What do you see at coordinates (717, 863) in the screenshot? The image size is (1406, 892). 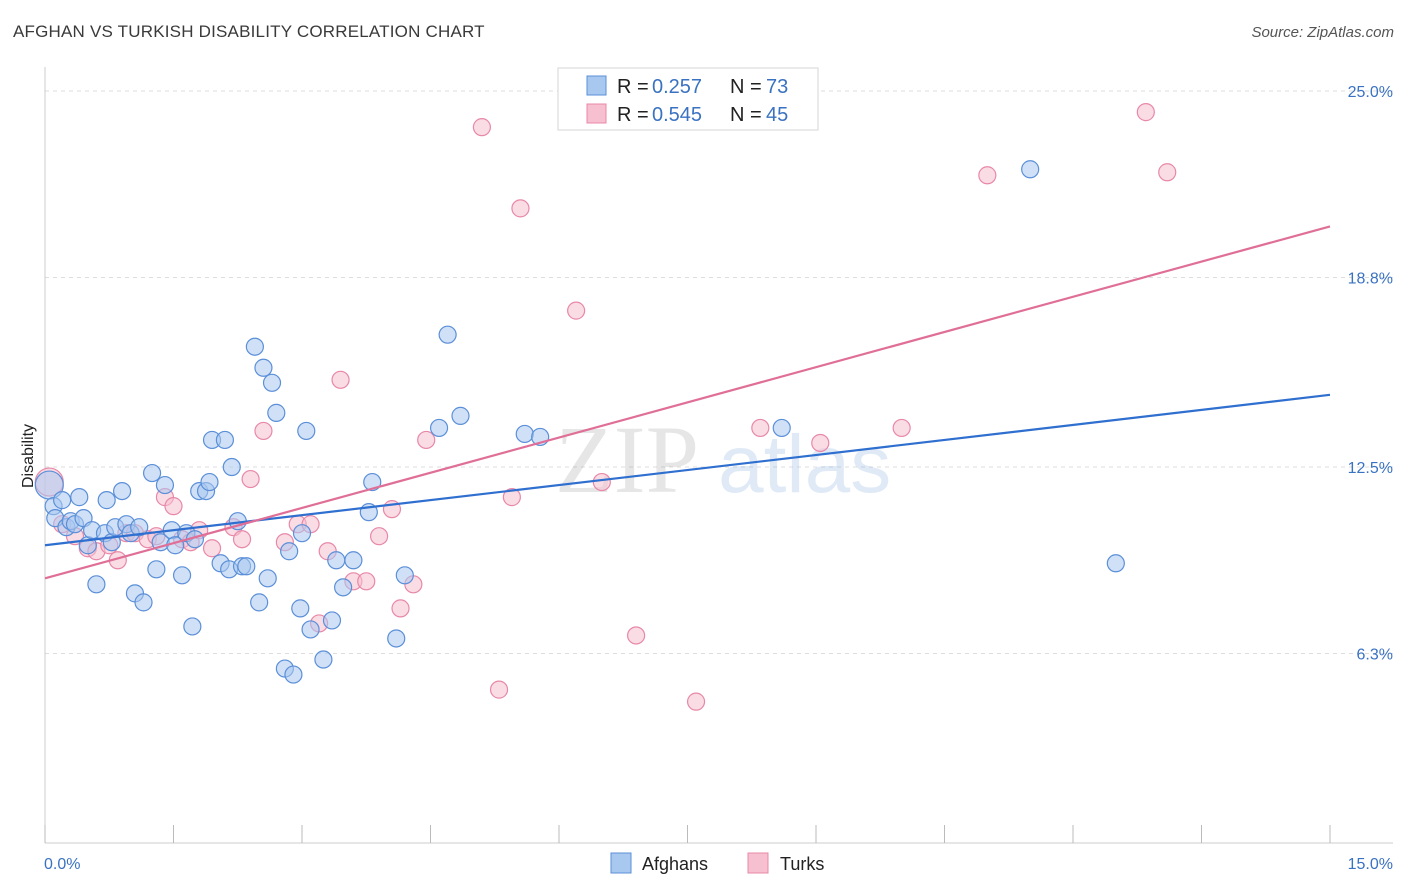 I see `series-legend: Afghans Turks` at bounding box center [717, 863].